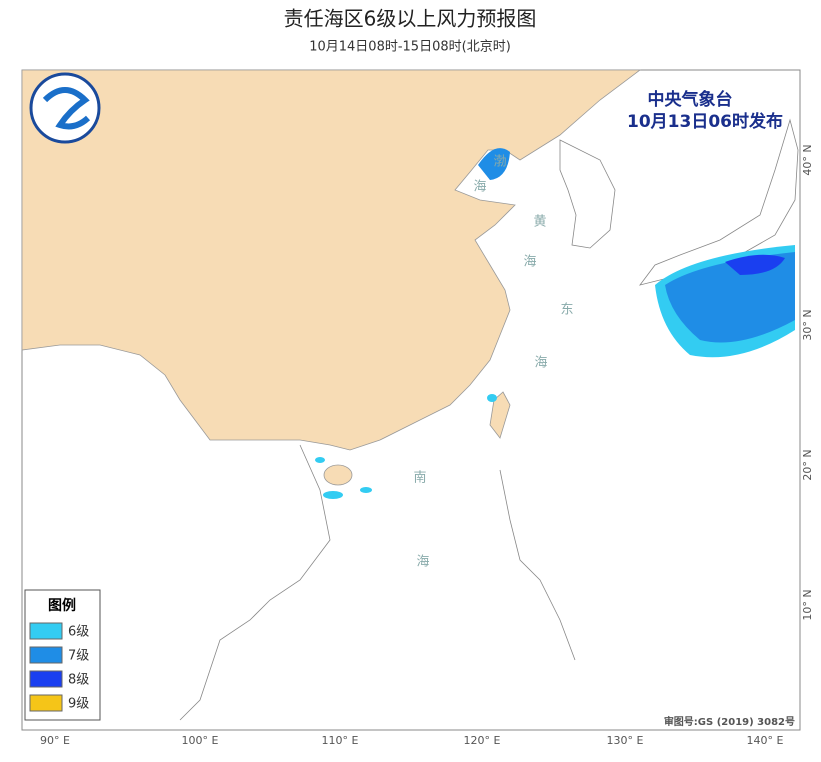 This screenshot has height=762, width=821. What do you see at coordinates (482, 740) in the screenshot?
I see `longitude-label: 120° E` at bounding box center [482, 740].